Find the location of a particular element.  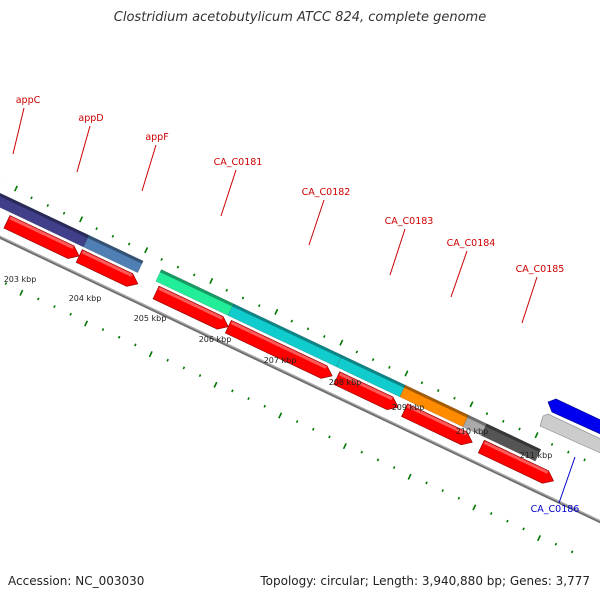

gene-label: CA_C0183 is located at coordinates (409, 221).